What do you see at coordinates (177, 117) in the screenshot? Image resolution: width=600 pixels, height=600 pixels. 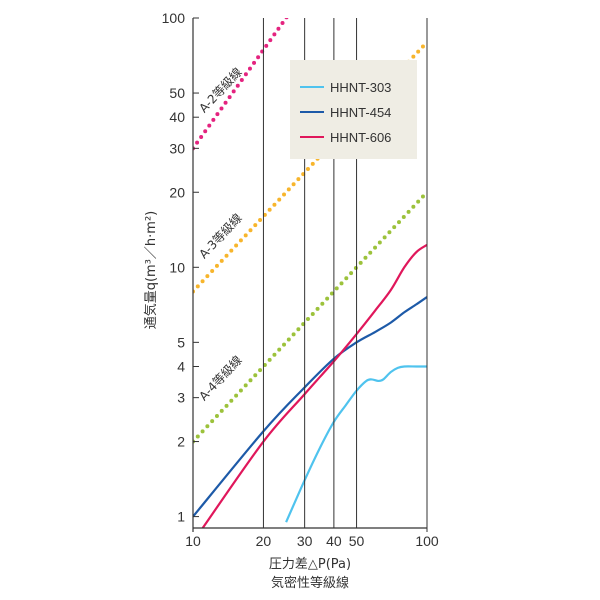 I see `y-tick-label: 40` at bounding box center [177, 117].